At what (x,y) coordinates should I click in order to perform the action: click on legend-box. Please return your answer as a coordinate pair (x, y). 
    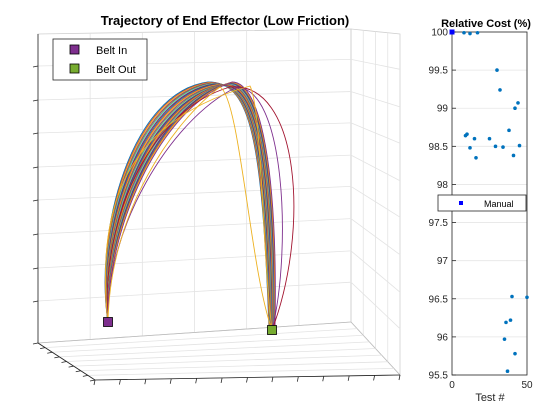
    Looking at the image, I should click on (100, 59).